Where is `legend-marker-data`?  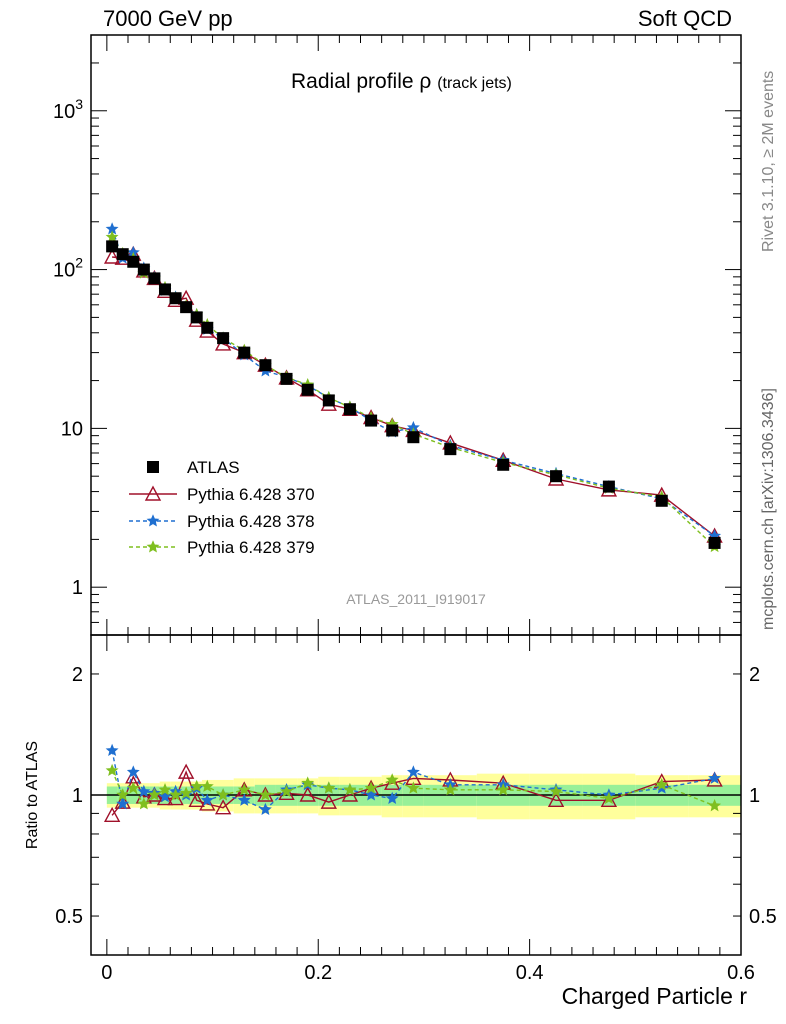 legend-marker-data is located at coordinates (153, 467).